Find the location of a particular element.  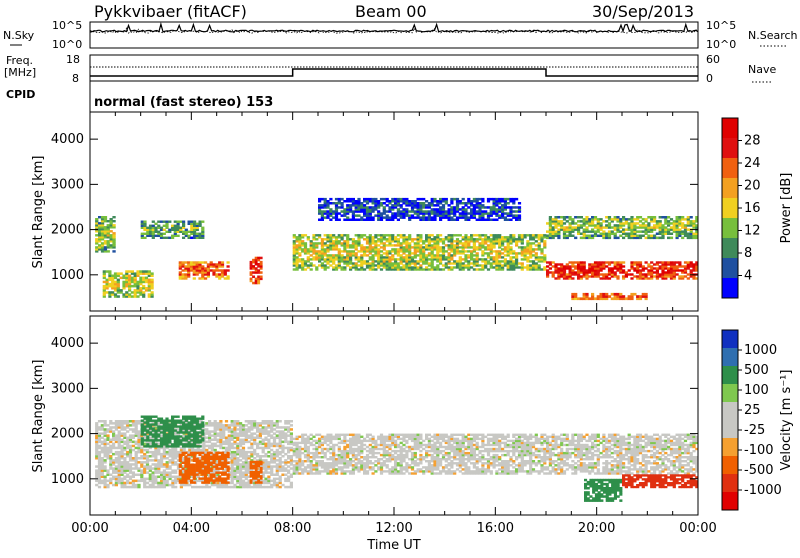

freq-tick-bottom: 8 is located at coordinates (75, 78).